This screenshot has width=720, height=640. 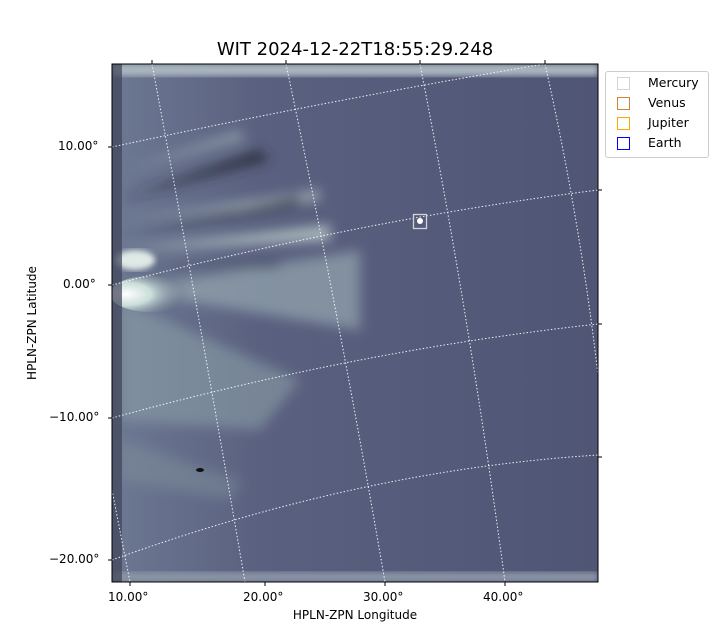 What do you see at coordinates (355, 615) in the screenshot?
I see `x-axis-label: HPLN-ZPN Longitude` at bounding box center [355, 615].